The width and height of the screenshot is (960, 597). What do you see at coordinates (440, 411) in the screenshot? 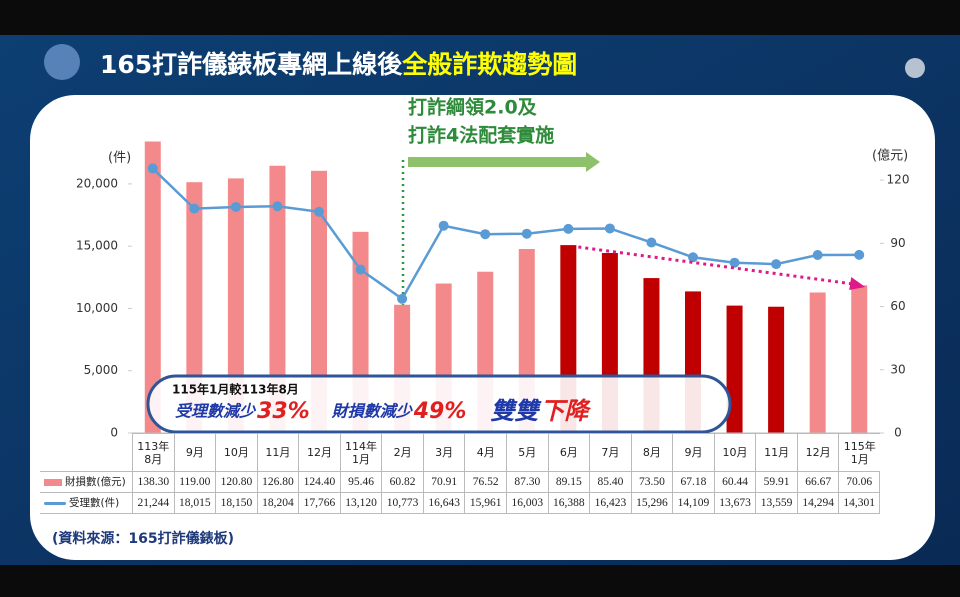
I see `callout-text: 49%` at bounding box center [440, 411].